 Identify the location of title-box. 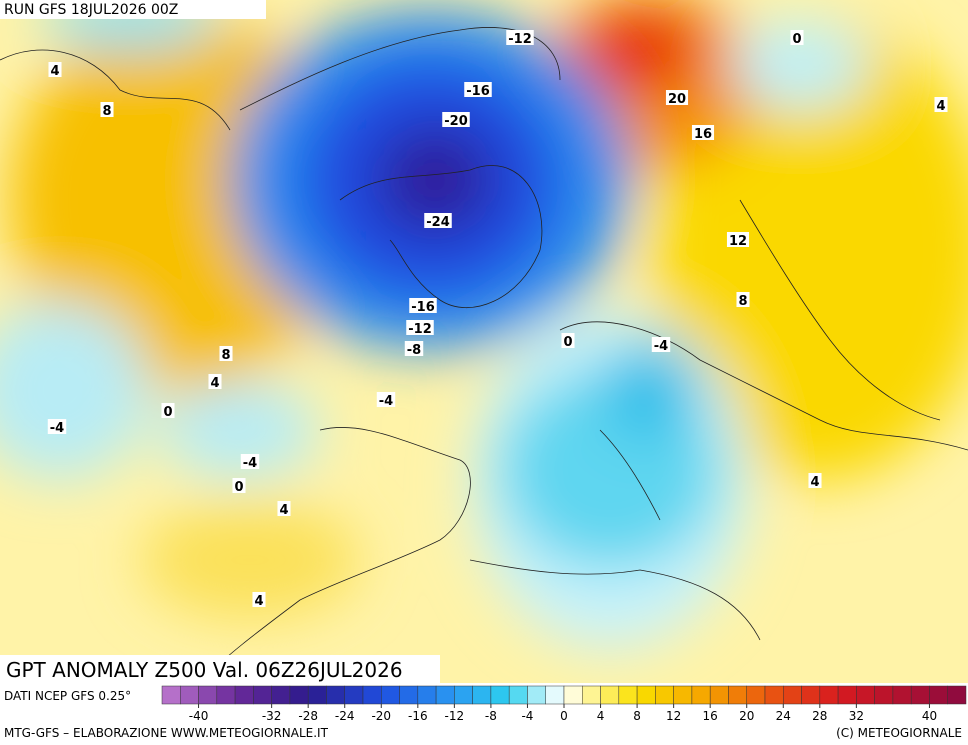
(220, 669).